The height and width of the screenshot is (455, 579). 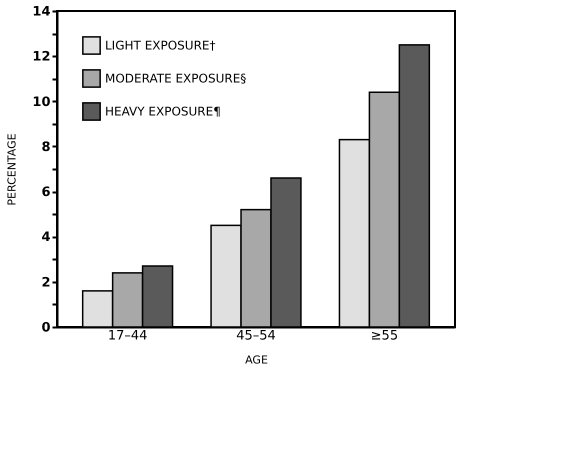 What do you see at coordinates (11, 169) in the screenshot?
I see `y-axis-title: PERCENTAGE` at bounding box center [11, 169].